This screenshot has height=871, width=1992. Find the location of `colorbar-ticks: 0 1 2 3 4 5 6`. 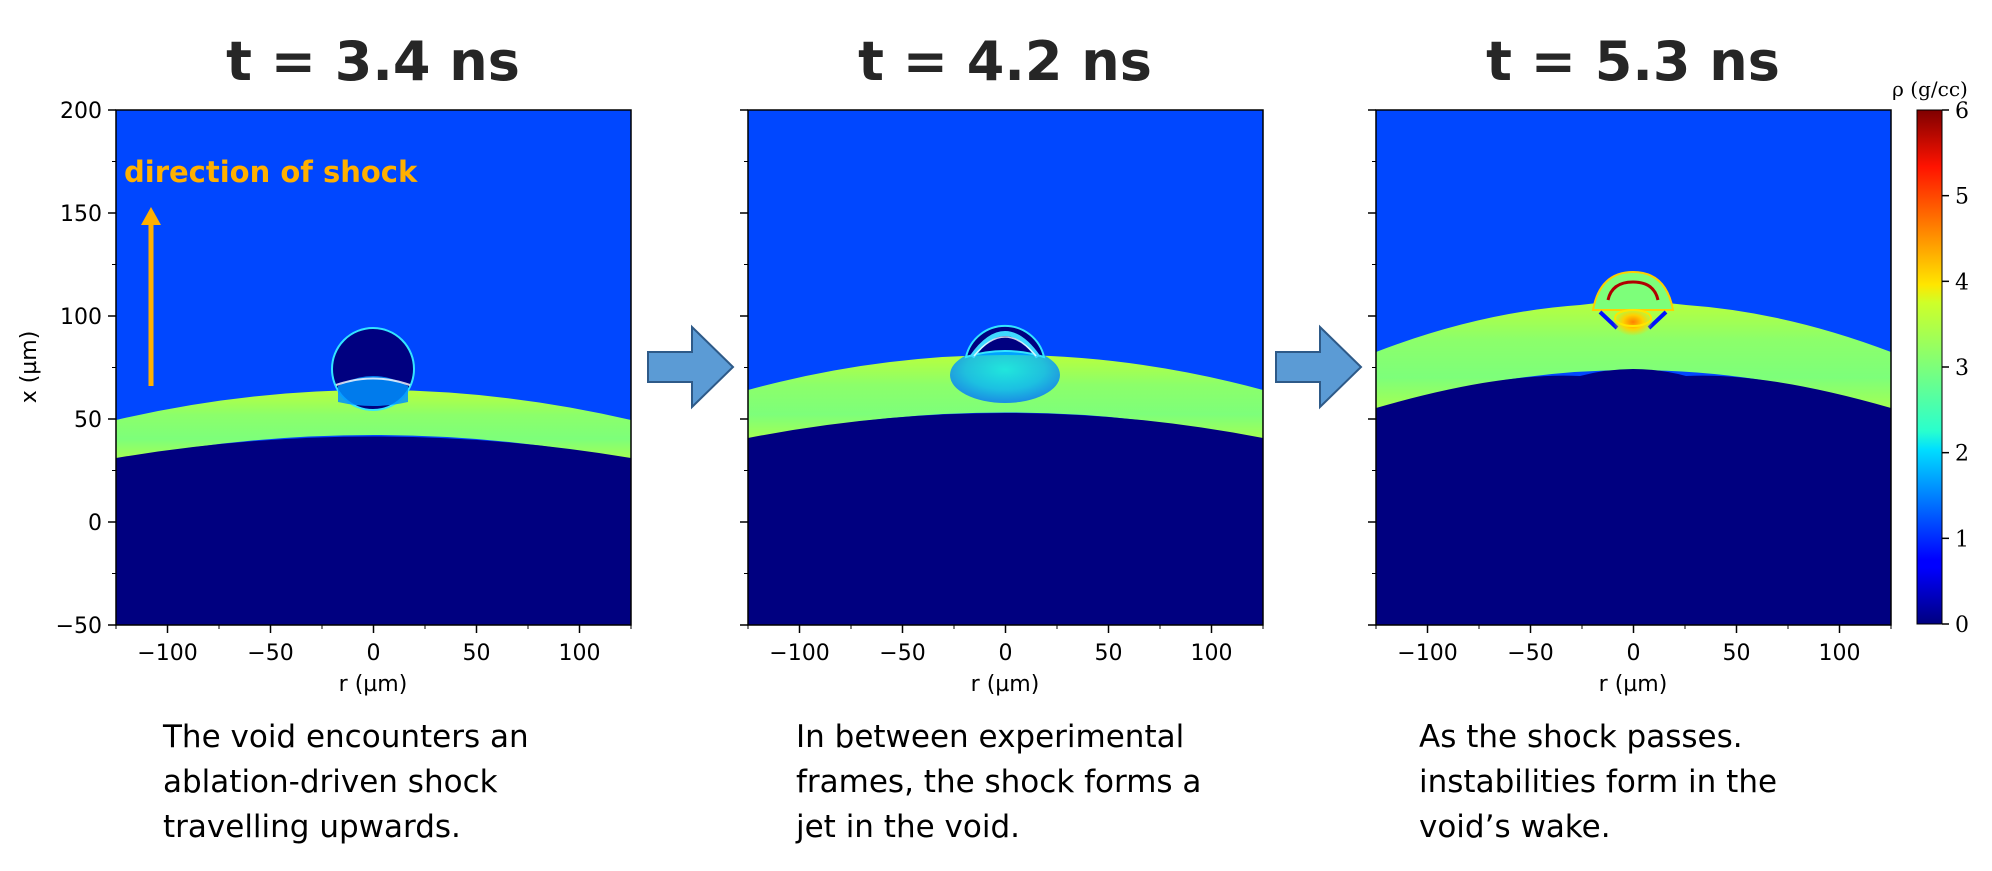

colorbar-ticks: 0 1 2 3 4 5 6 is located at coordinates (1955, 368).